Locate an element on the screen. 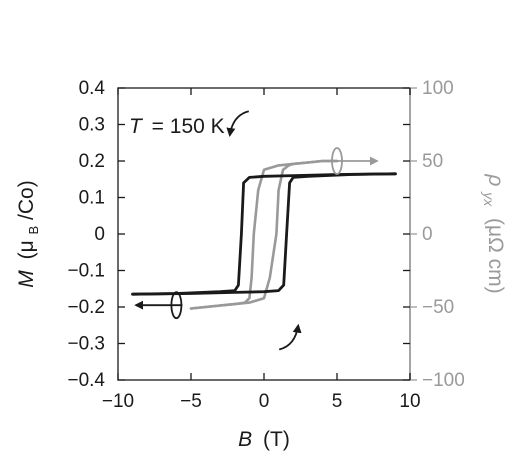 This screenshot has width=528, height=467. y-tick-label: −0.4 is located at coordinates (86, 380).